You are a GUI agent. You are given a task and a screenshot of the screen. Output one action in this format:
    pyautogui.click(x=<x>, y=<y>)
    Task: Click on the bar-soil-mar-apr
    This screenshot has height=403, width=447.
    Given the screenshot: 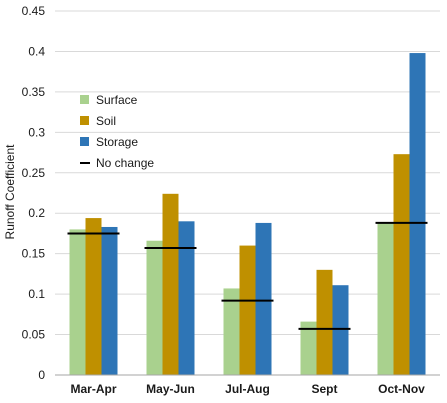 What is the action you would take?
    pyautogui.click(x=93, y=296)
    